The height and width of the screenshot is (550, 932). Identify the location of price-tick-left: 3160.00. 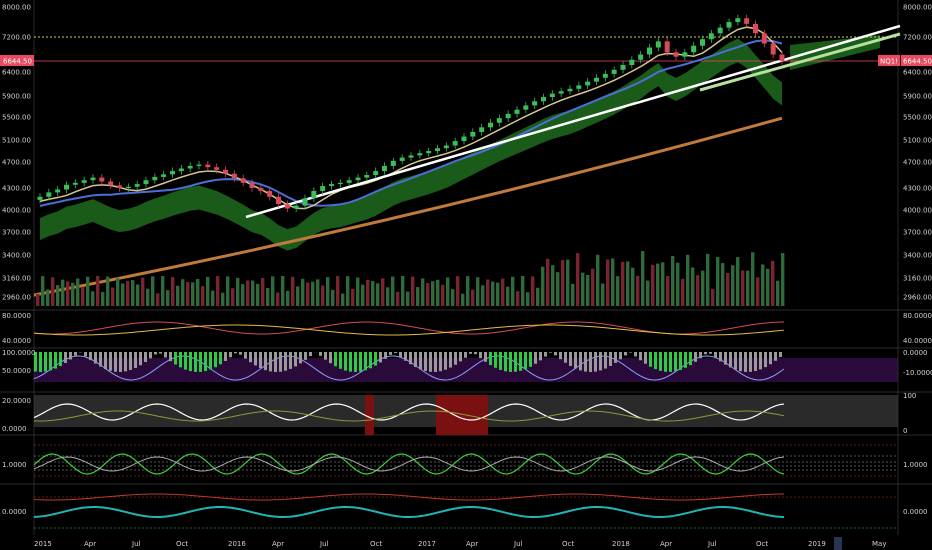
(16, 279).